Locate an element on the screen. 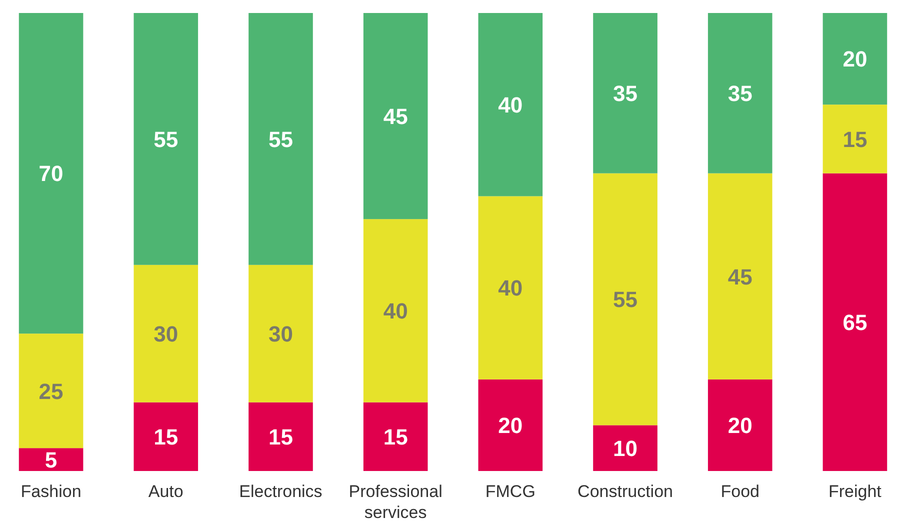  x-tick-label: FMCG is located at coordinates (510, 491).